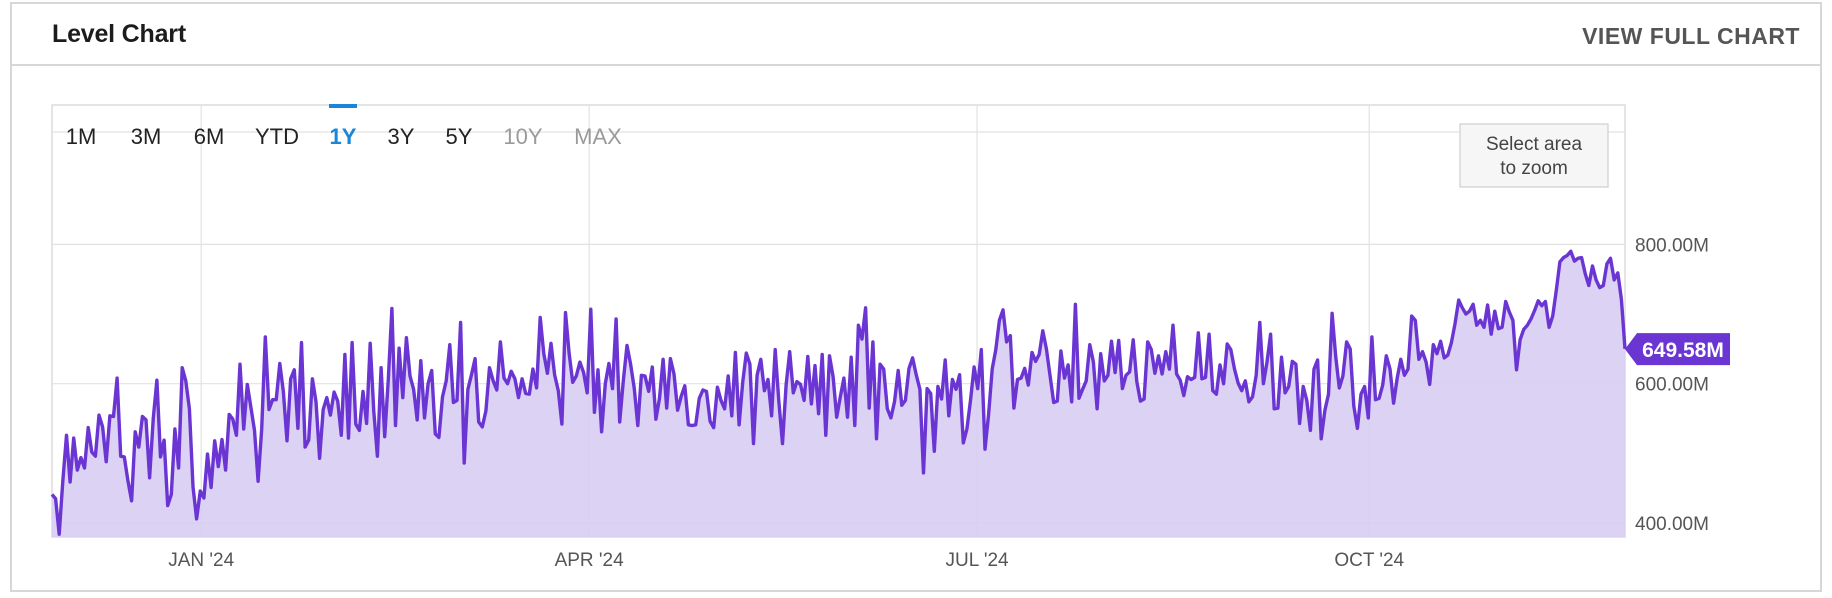 This screenshot has width=1832, height=598. What do you see at coordinates (1672, 385) in the screenshot?
I see `y-tick-label: 600.00M` at bounding box center [1672, 385].